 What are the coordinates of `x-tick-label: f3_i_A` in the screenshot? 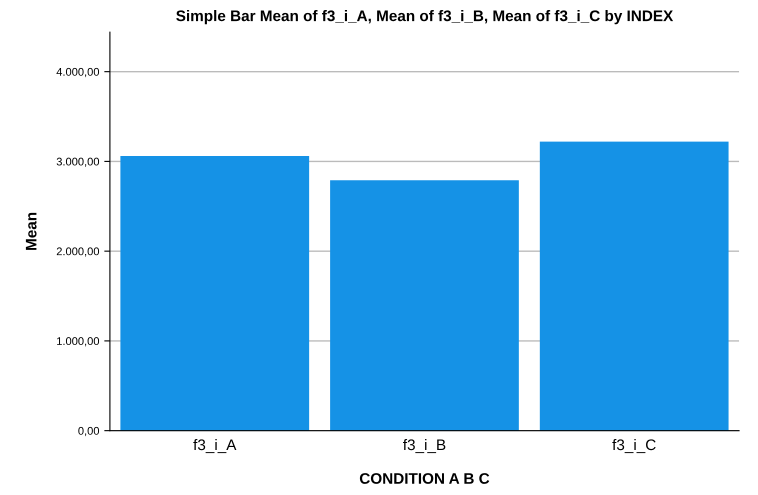 It's located at (214, 446).